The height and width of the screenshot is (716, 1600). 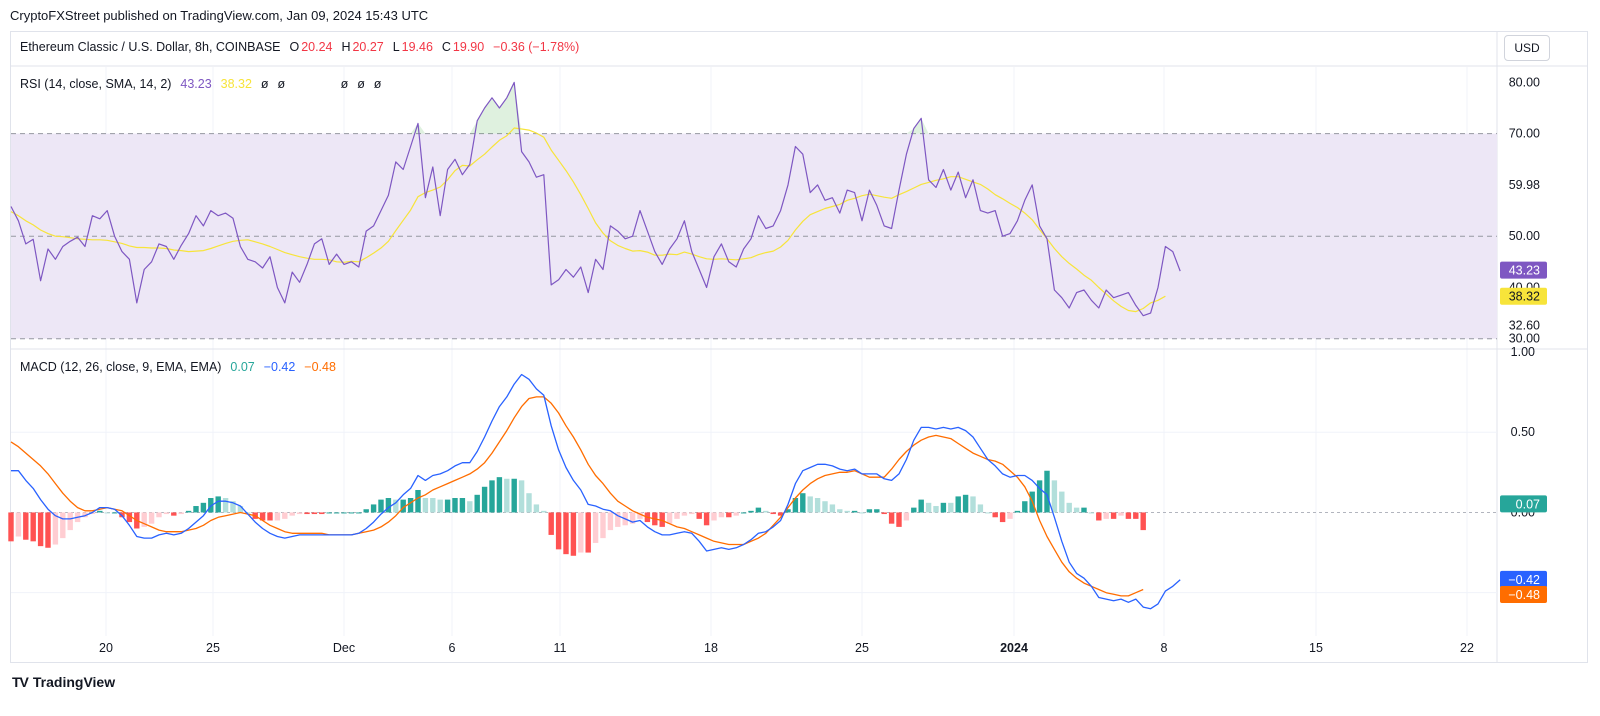 I want to click on rsi-y-tick-label: 32.60, so click(x=1524, y=325).